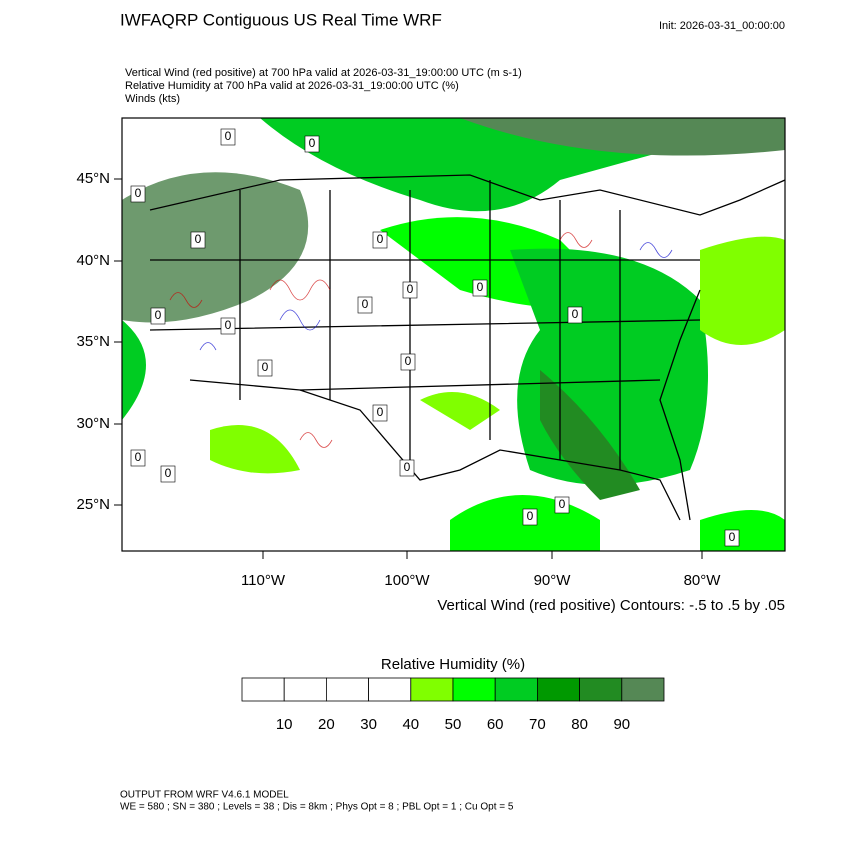 This screenshot has height=855, width=850. What do you see at coordinates (93, 260) in the screenshot?
I see `lat-label: 40°N` at bounding box center [93, 260].